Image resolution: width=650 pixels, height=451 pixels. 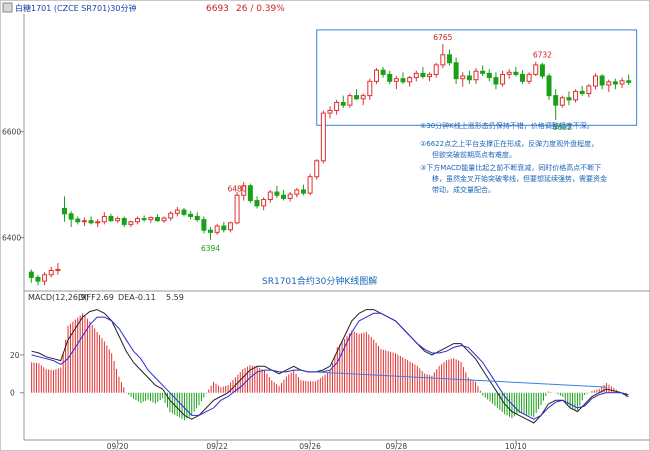 I want to click on price-extreme-label: 6480, so click(x=237, y=188).